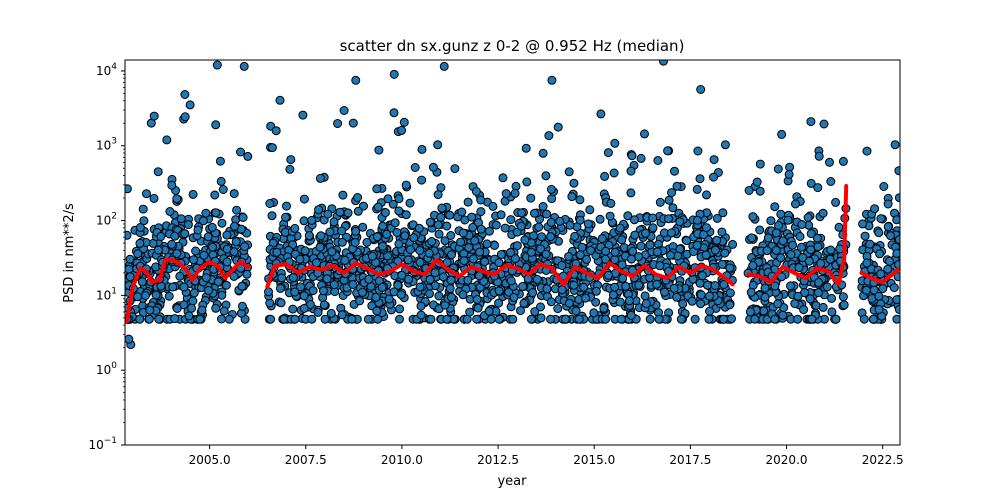 This screenshot has width=1000, height=500. I want to click on y-tick-label: 102, so click(106, 220).